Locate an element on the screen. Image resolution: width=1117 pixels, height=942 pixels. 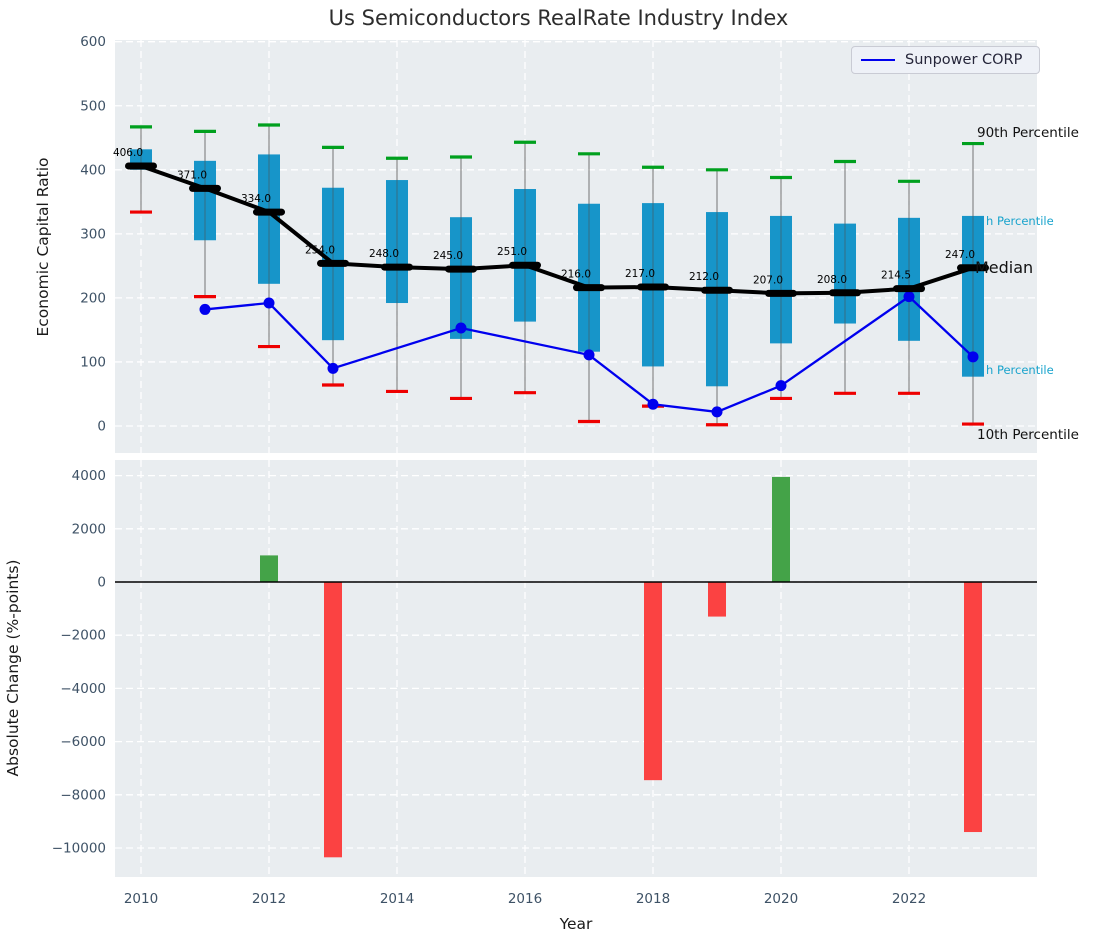
median-annotation-2013: 254.0 is located at coordinates (320, 250).